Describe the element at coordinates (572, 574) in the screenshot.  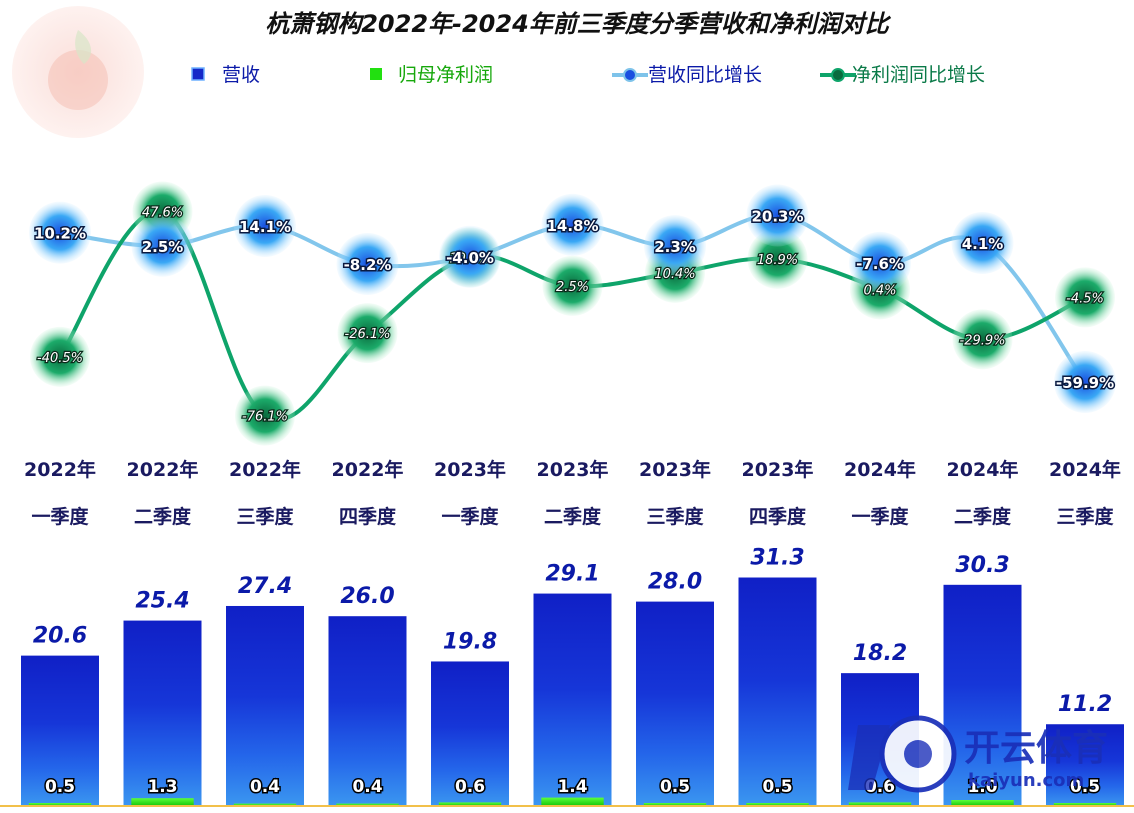
I see `revenue-value-label: 29.1` at that location.